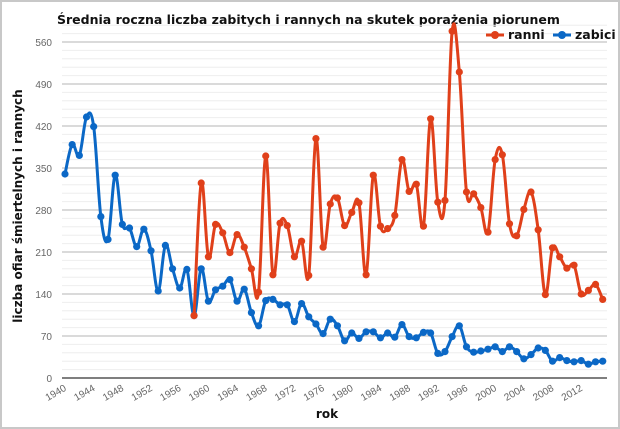  Describe the element at coordinates (416, 338) in the screenshot. I see `data-point-zabici-1989` at that location.